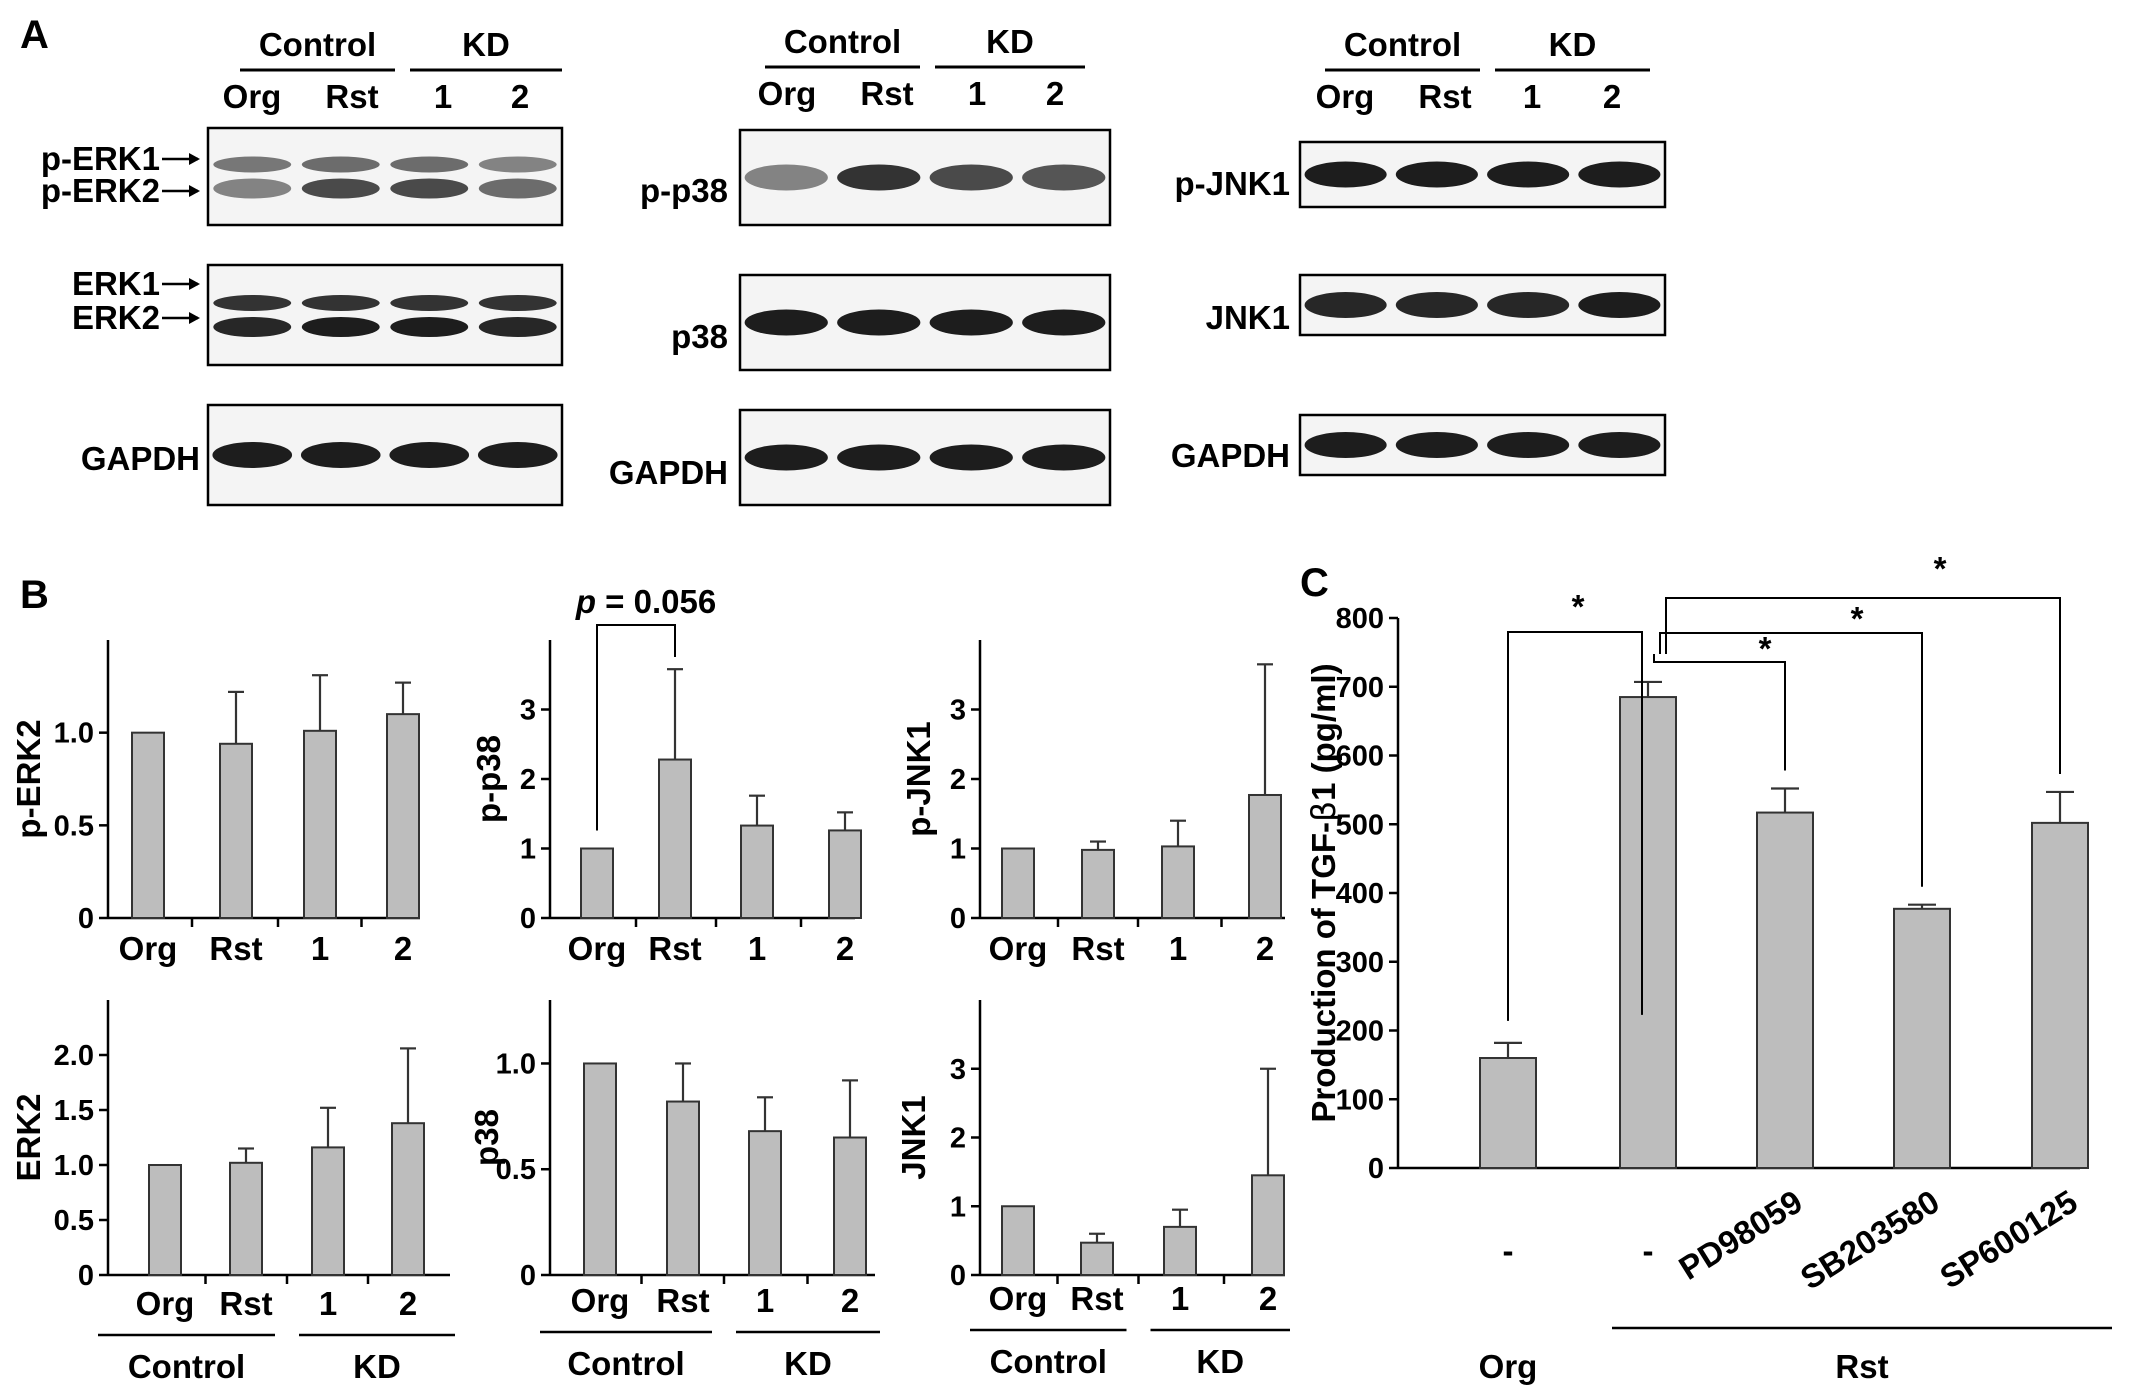 Image resolution: width=2150 pixels, height=1396 pixels. What do you see at coordinates (699, 336) in the screenshot?
I see `blot-row-label: p38` at bounding box center [699, 336].